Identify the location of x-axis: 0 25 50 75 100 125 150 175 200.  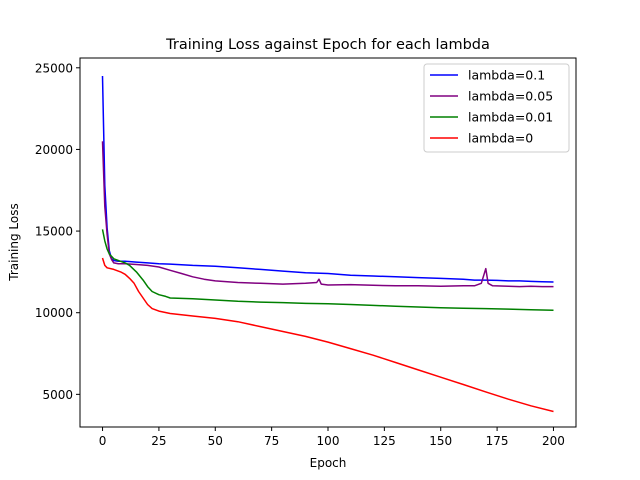
(332, 437).